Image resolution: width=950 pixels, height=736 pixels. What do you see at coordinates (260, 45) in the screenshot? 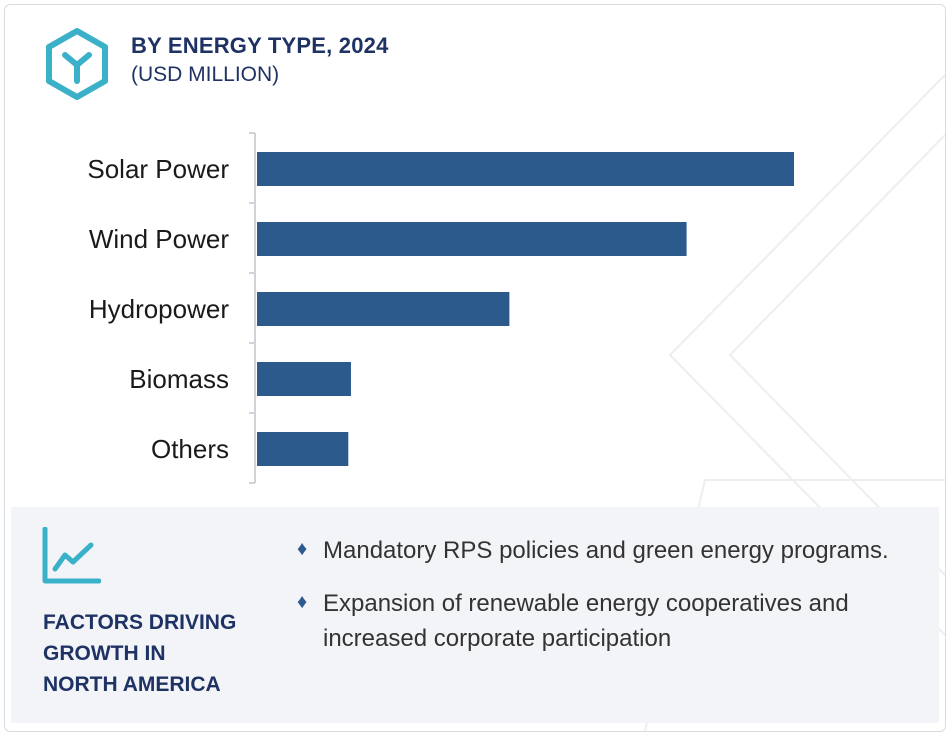
I see `chart-title: BY ENERGY TYPE, 2024` at bounding box center [260, 45].